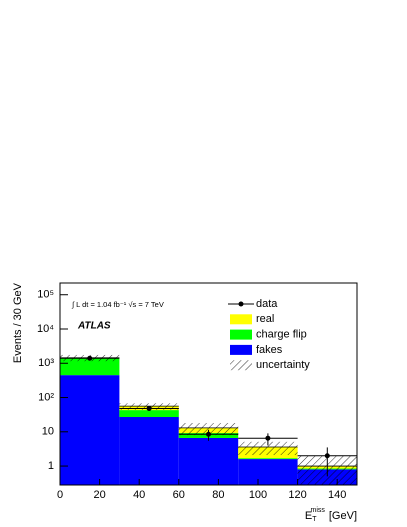 This screenshot has height=527, width=407. What do you see at coordinates (179, 495) in the screenshot?
I see `x-tick-label: 60` at bounding box center [179, 495].